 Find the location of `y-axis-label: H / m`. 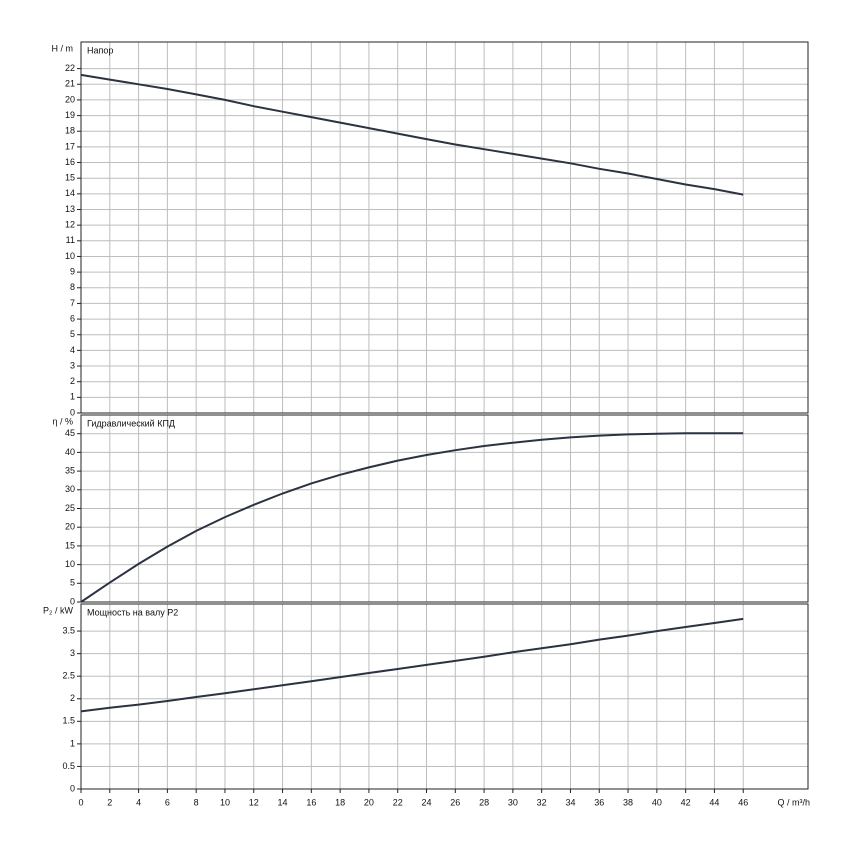

y-axis-label: H / m is located at coordinates (63, 48).